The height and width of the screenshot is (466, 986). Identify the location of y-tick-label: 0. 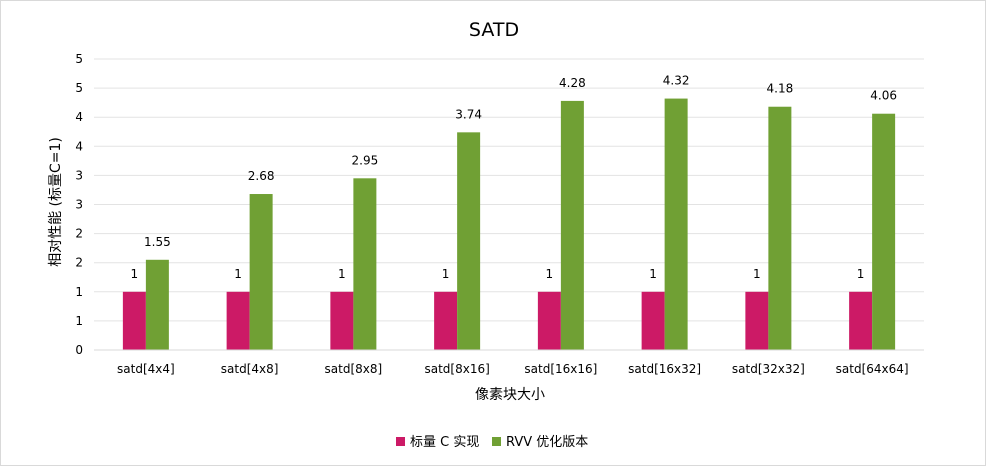
(79, 350).